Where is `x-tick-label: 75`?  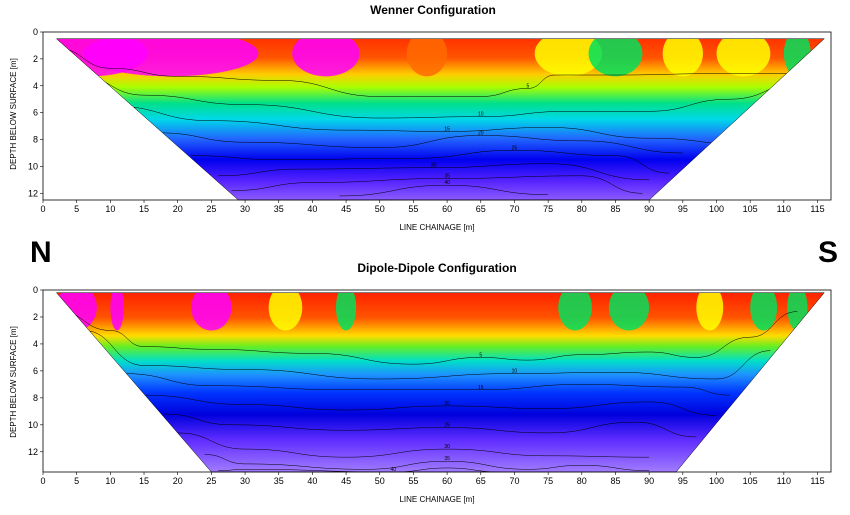
x-tick-label: 75 is located at coordinates (548, 481).